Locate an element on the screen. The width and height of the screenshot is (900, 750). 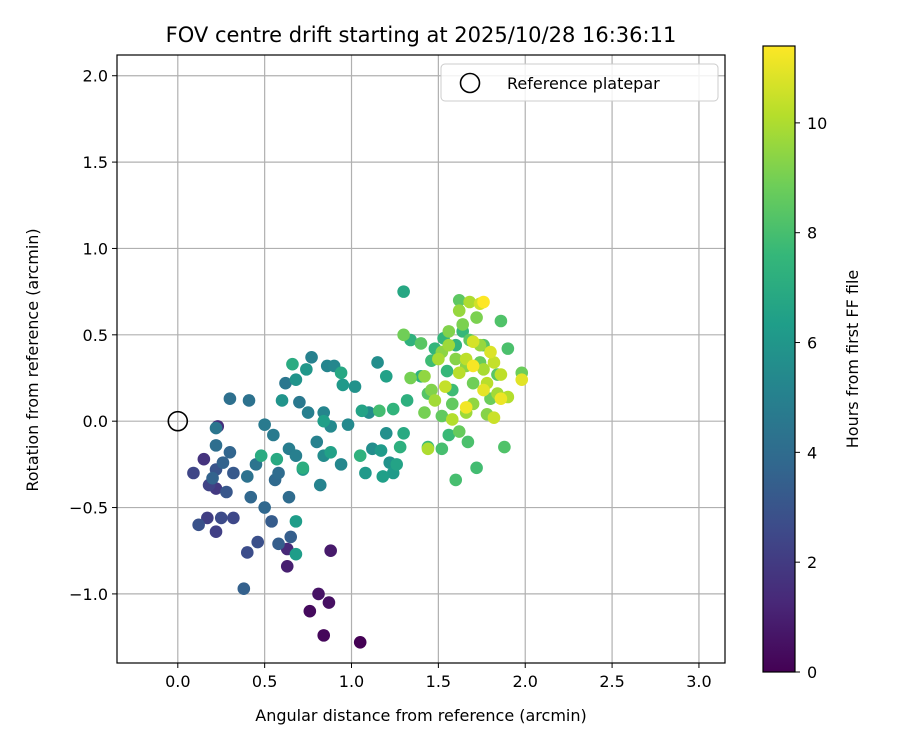
x-tick-label: 1.0 is located at coordinates (351, 681).